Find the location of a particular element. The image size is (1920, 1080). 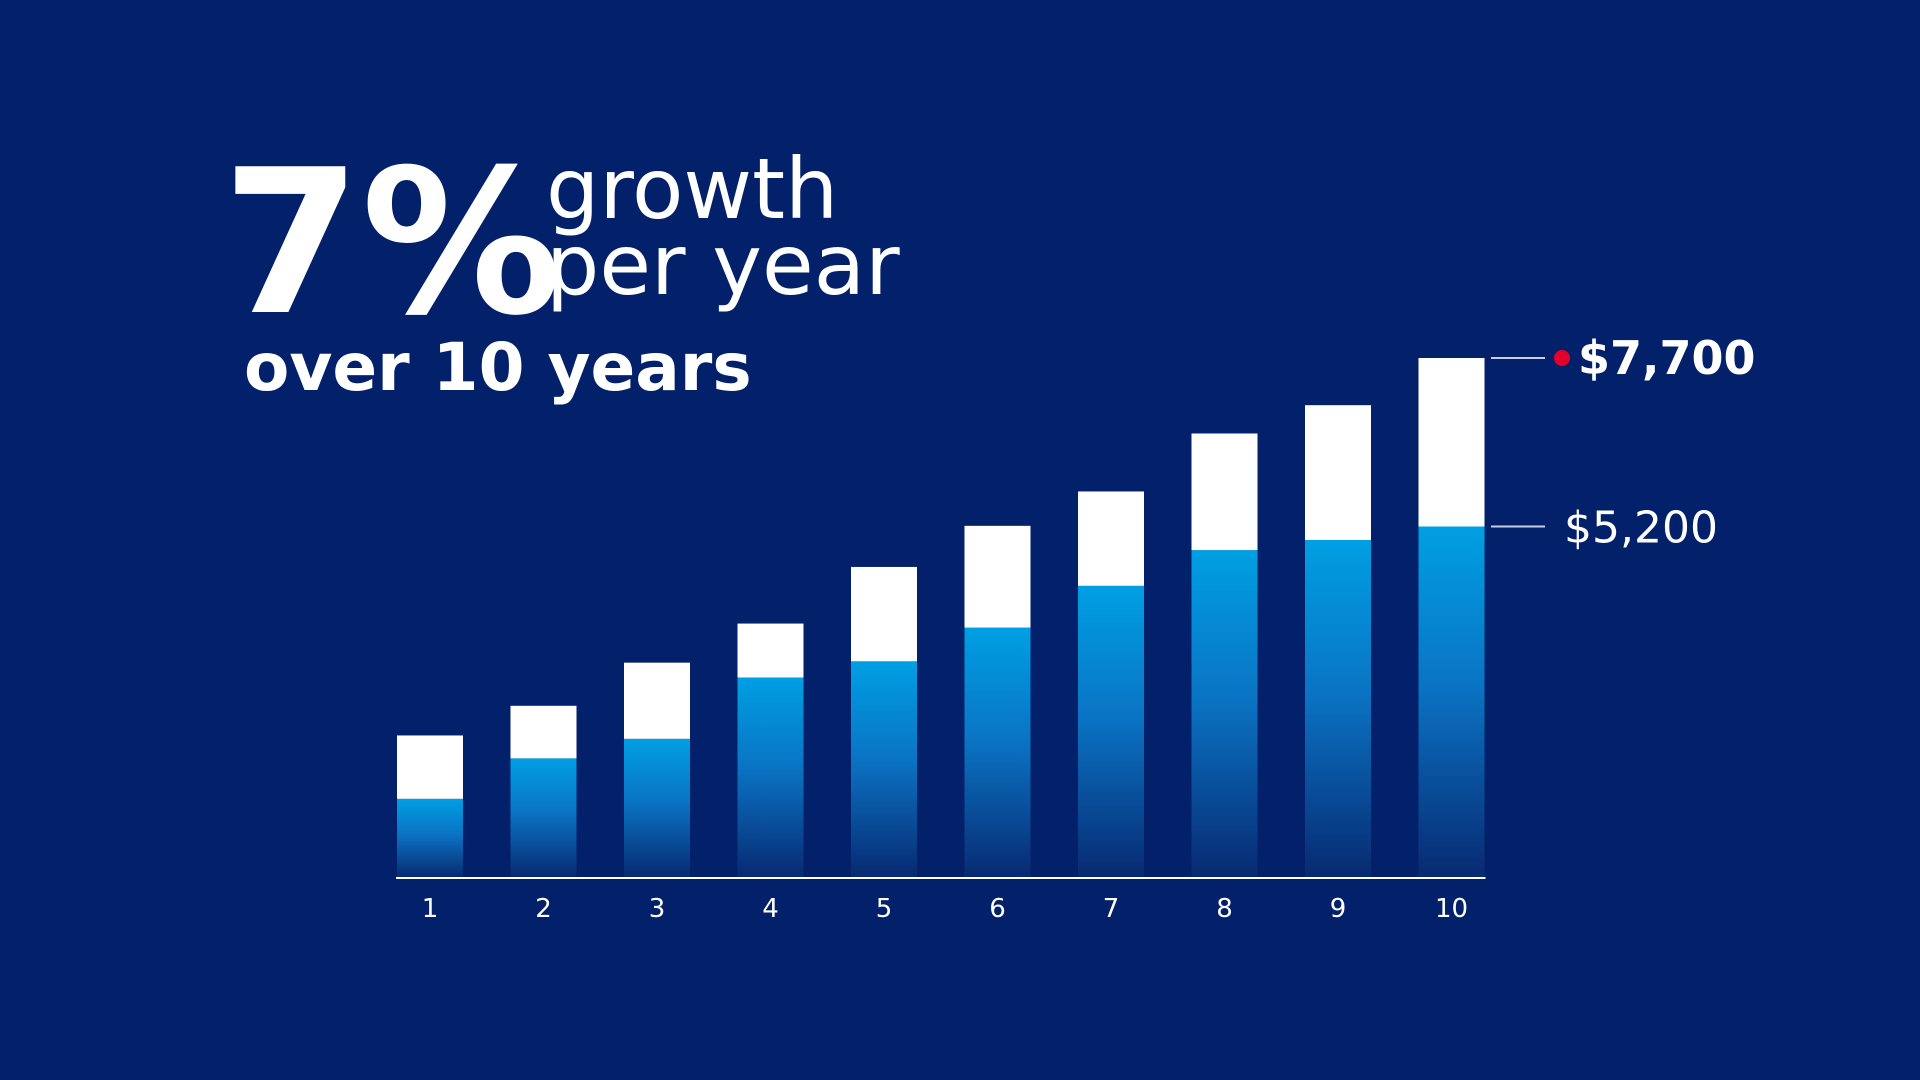

x-tick-label: 2 is located at coordinates (543, 909).